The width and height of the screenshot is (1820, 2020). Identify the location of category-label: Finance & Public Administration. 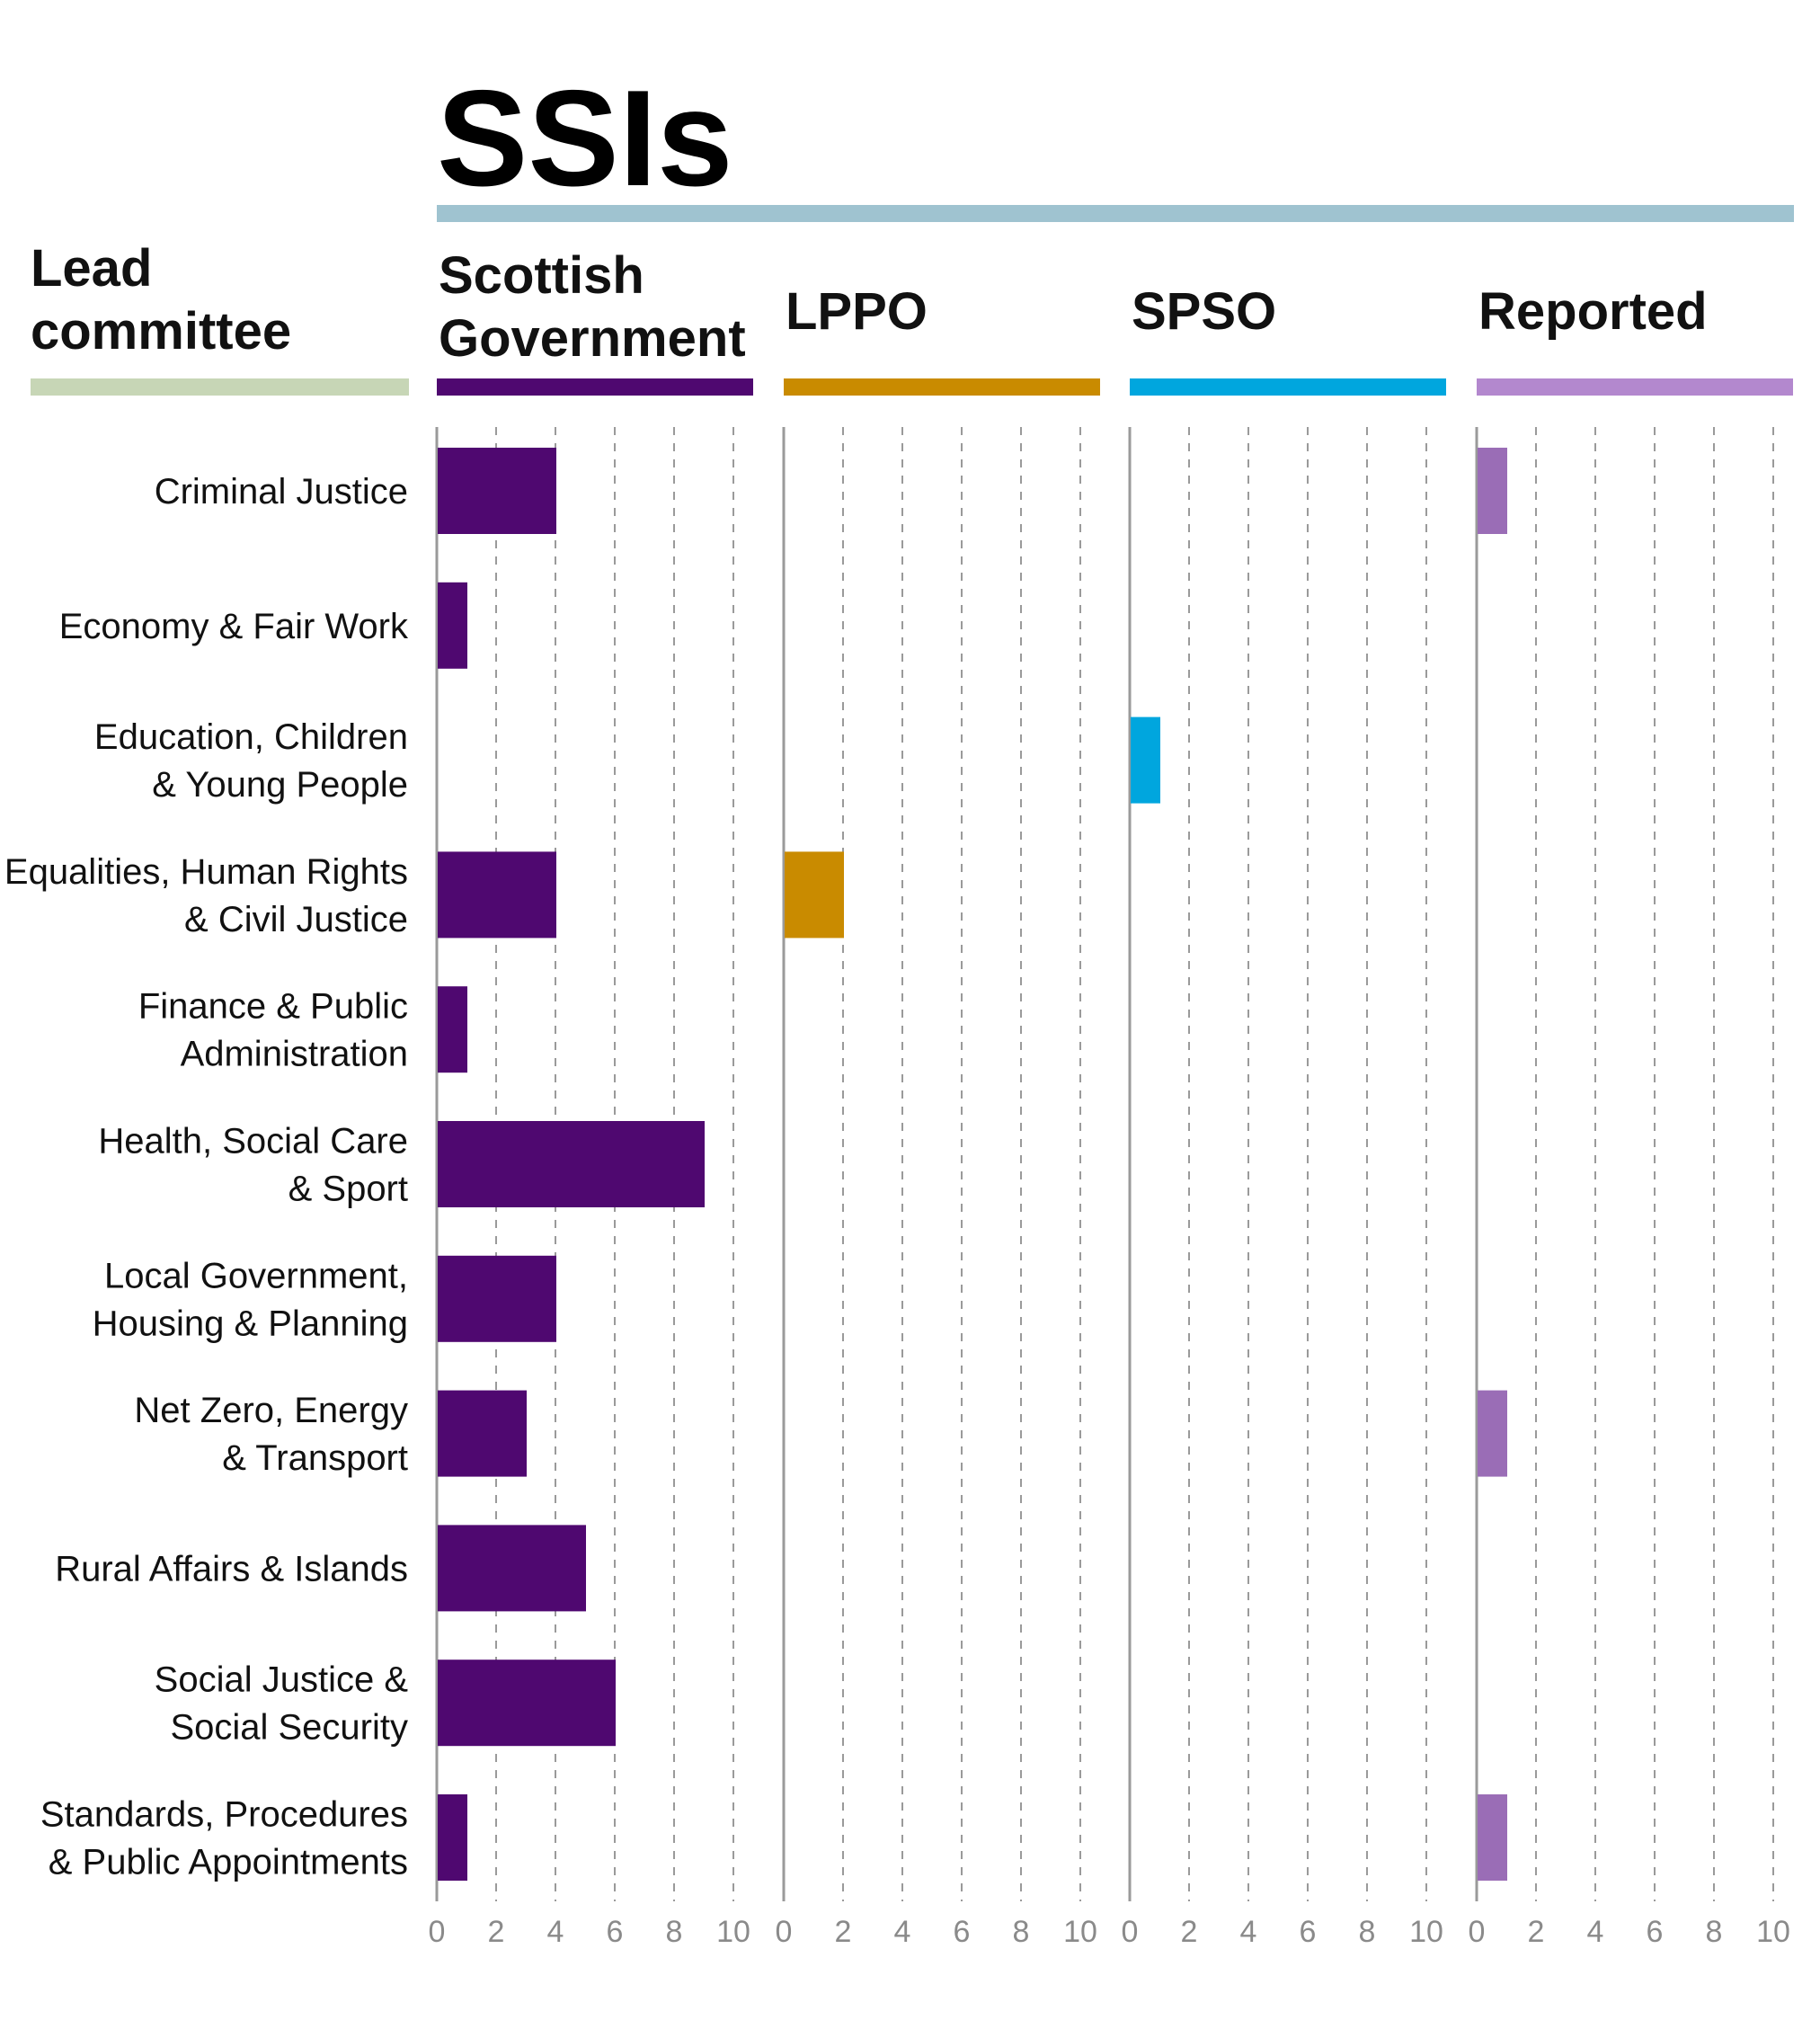
(273, 1030).